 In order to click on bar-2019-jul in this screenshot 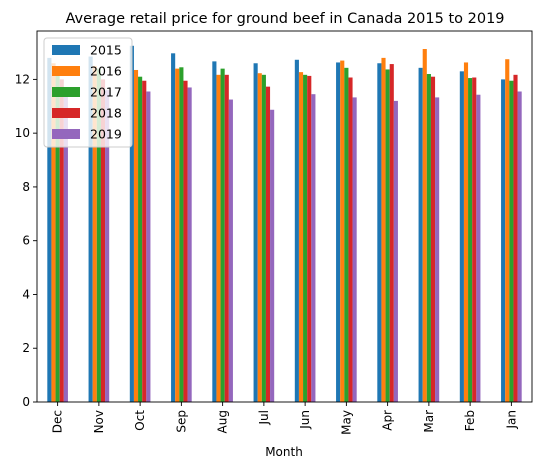, I will do `click(272, 256)`.